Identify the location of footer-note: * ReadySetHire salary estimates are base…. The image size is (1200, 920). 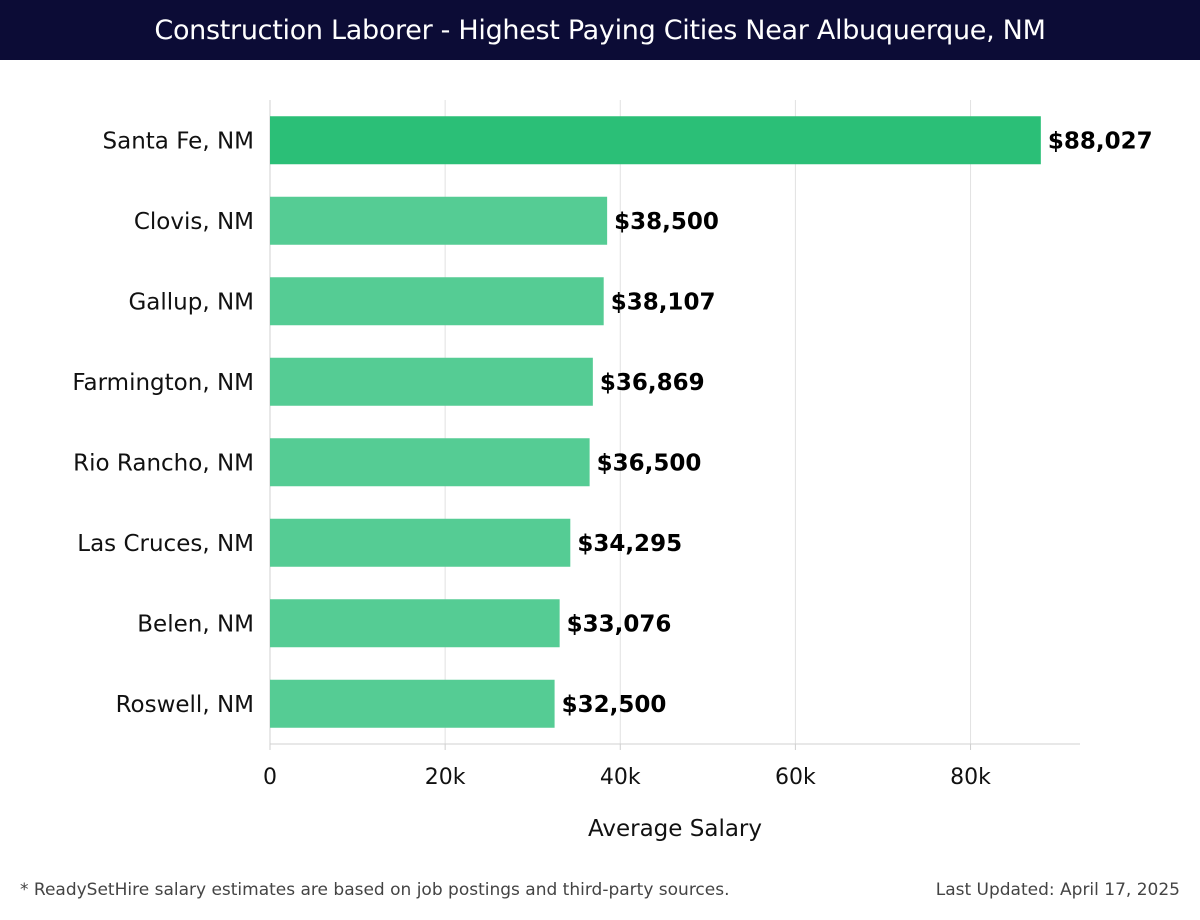
(375, 890).